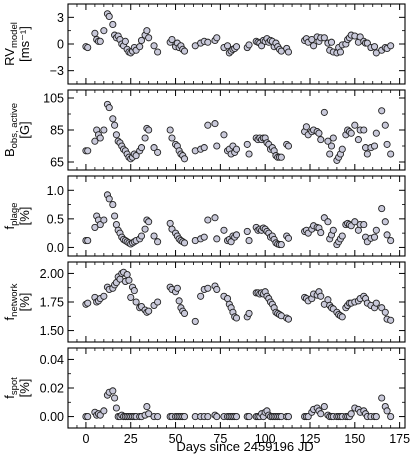  Describe the element at coordinates (55, 219) in the screenshot. I see `y-tick-label: 0.5` at that location.